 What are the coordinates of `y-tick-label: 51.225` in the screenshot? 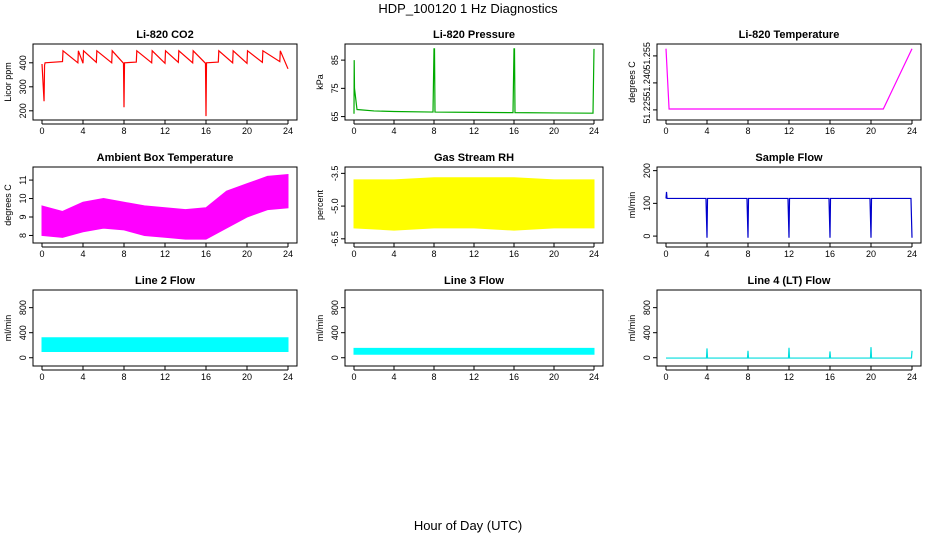 It's located at (647, 110).